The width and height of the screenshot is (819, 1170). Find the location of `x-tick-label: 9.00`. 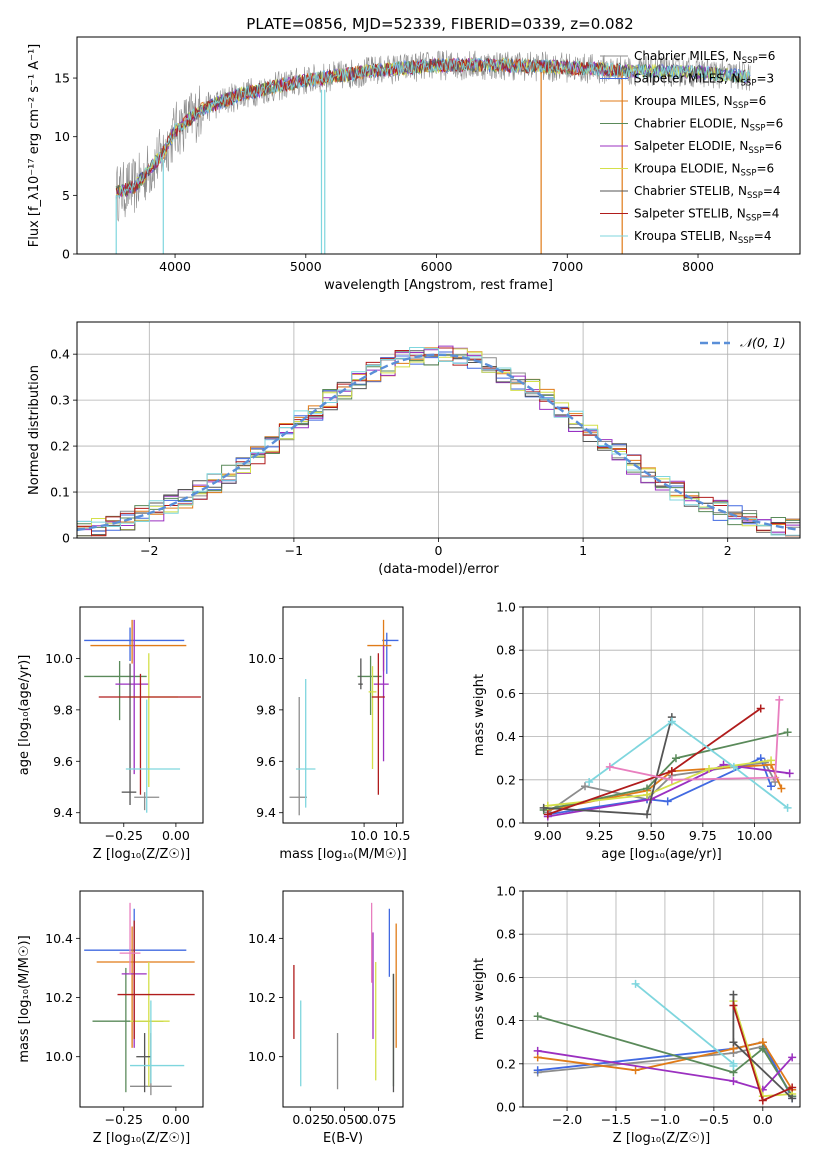

x-tick-label: 9.00 is located at coordinates (548, 835).